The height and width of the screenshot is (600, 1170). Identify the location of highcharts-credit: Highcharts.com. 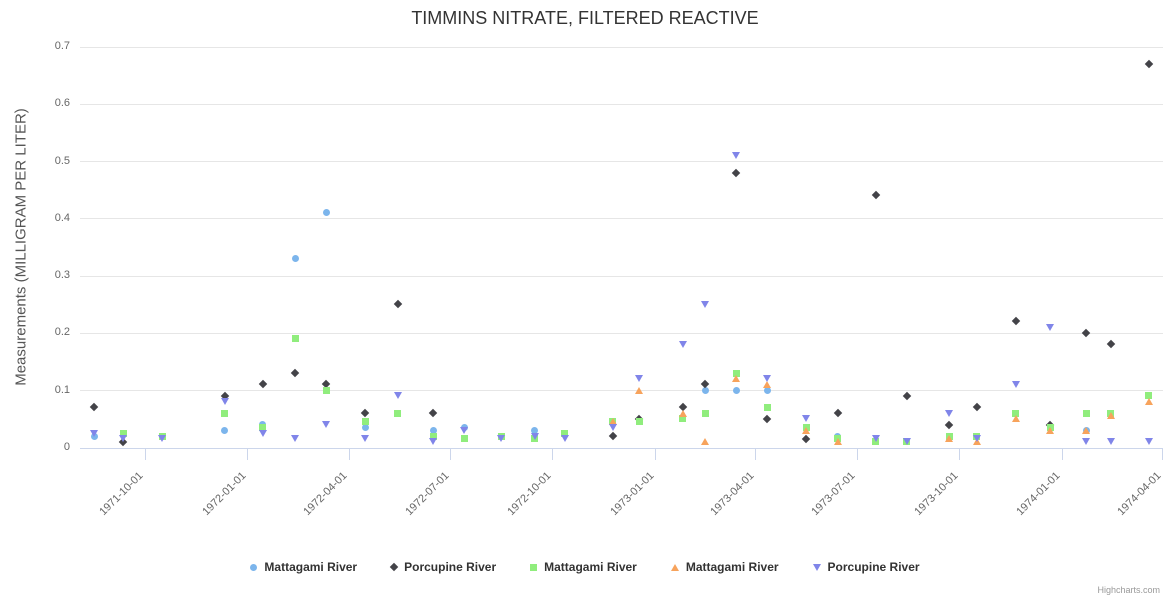
(1128, 590).